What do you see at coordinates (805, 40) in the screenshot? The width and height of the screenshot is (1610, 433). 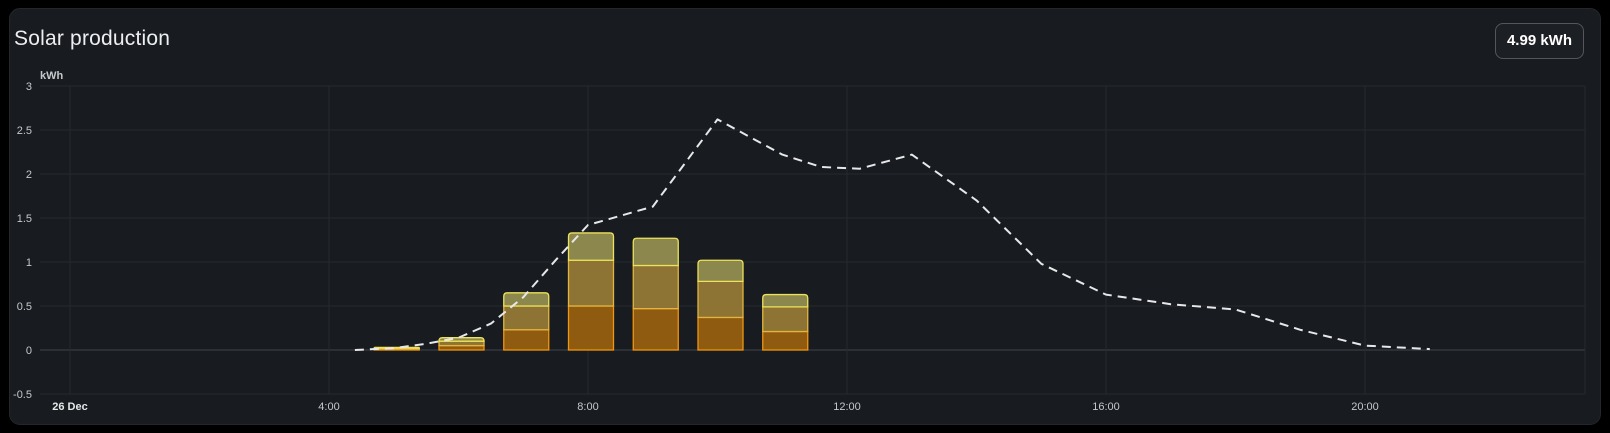 I see `panel-header: Solar production 4.99 kWh` at bounding box center [805, 40].